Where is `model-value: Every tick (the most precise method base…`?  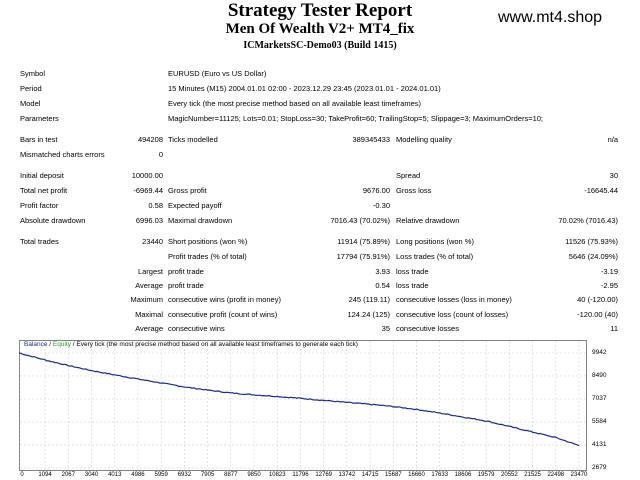 model-value: Every tick (the most precise method base… is located at coordinates (295, 103).